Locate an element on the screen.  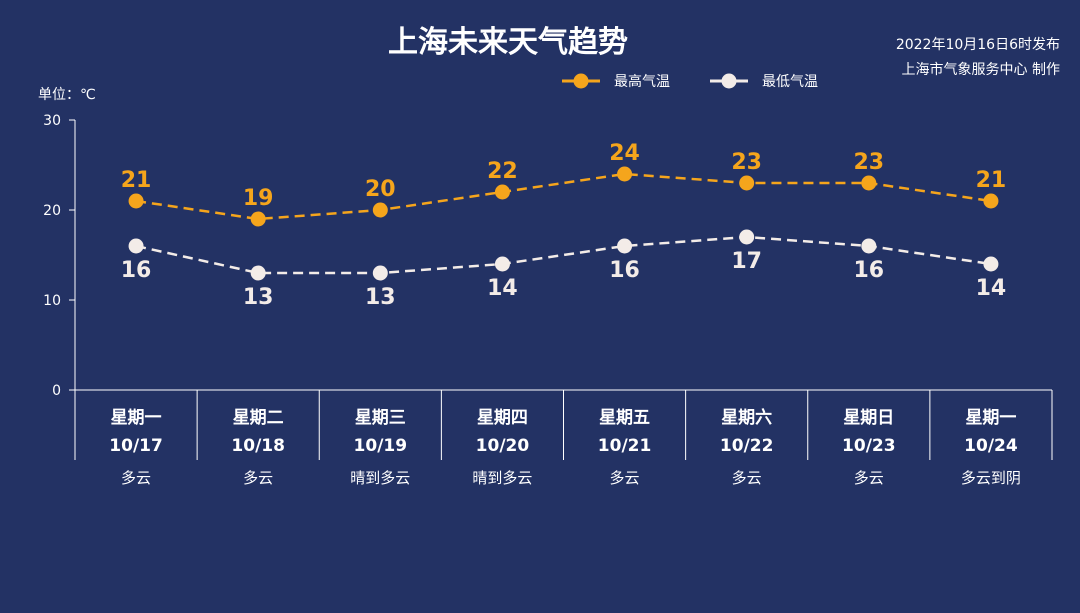
date-label: 10/17 is located at coordinates (136, 446).